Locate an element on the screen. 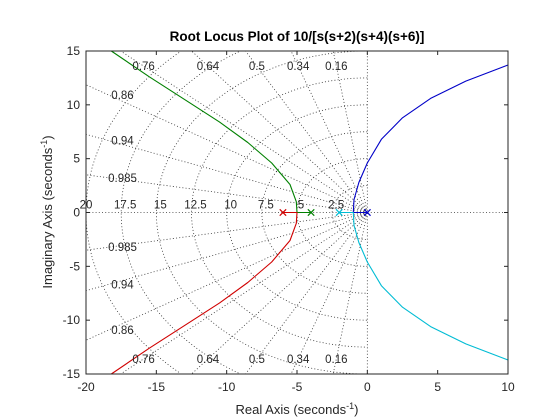 The width and height of the screenshot is (560, 420). x-axis-exponent: -1 is located at coordinates (350, 406).